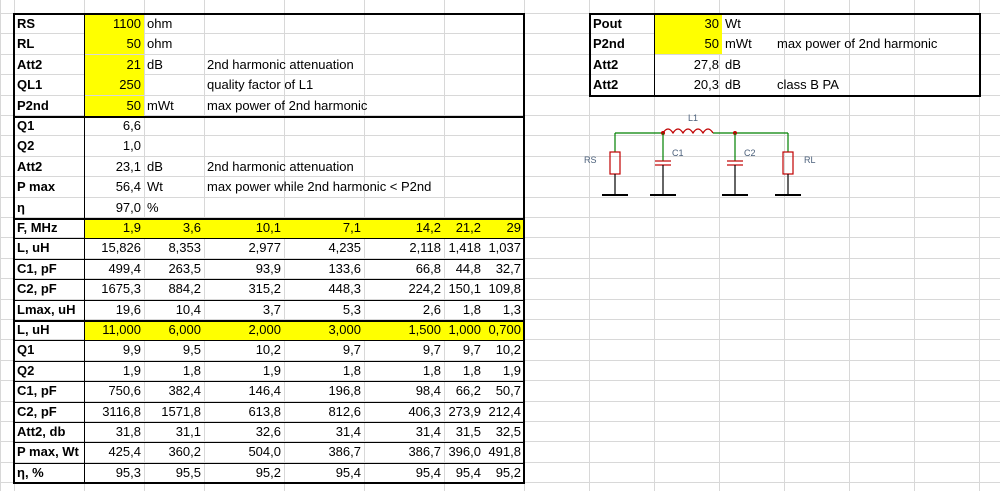  I want to click on l-table-cell: 9,5, so click(191, 350).